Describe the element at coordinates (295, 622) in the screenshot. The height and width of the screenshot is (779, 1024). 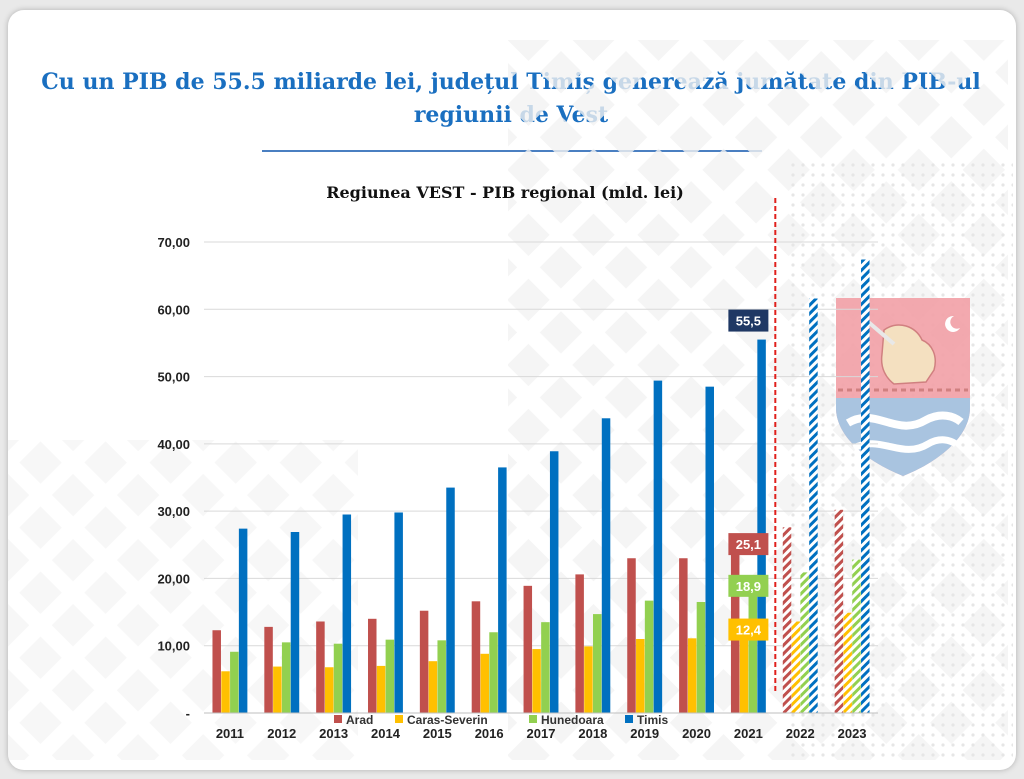
I see `bar-timis-2012` at that location.